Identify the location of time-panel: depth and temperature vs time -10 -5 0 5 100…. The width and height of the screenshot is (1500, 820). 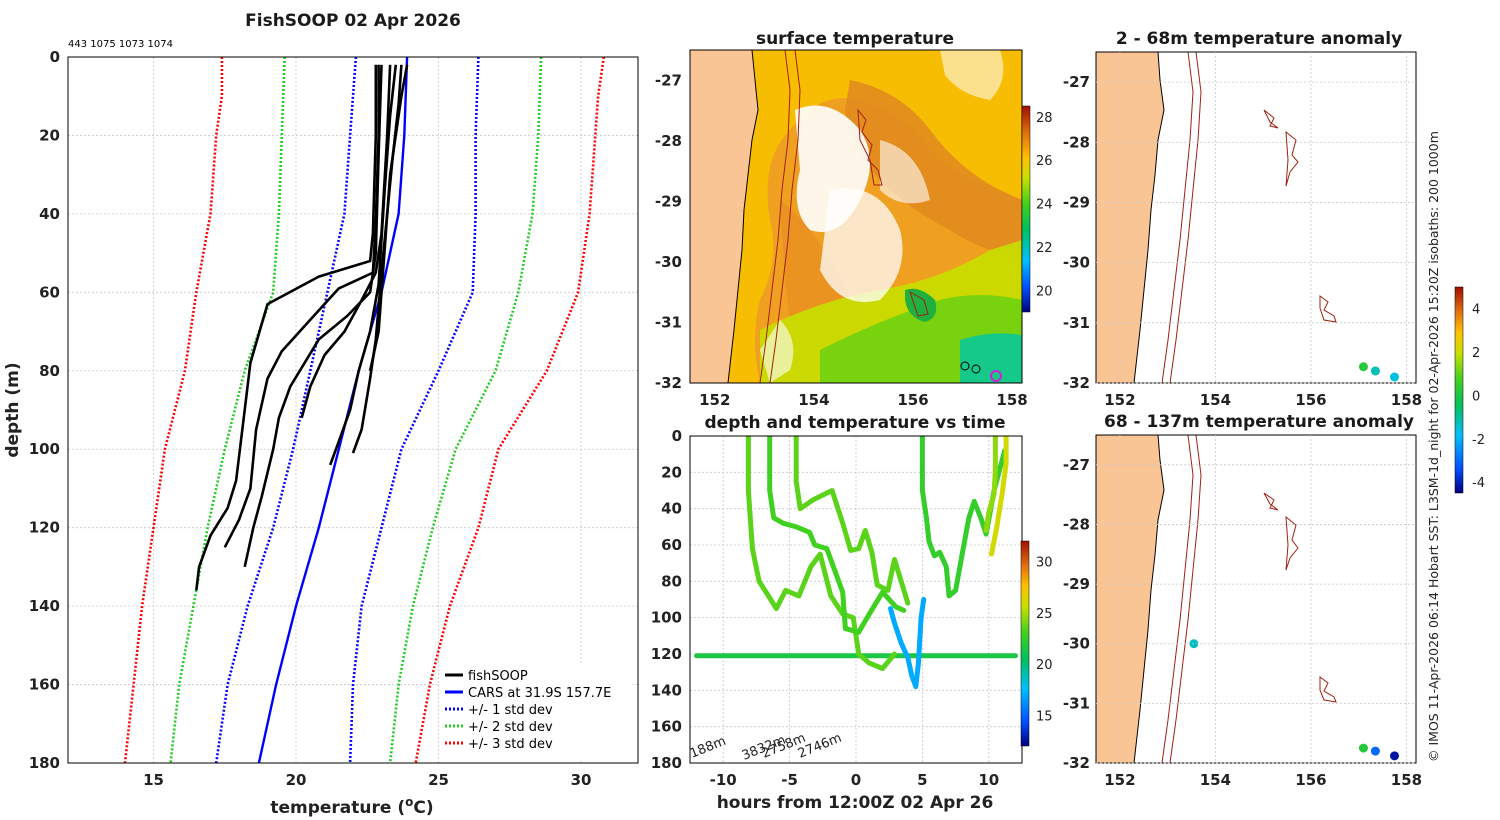
(852, 613).